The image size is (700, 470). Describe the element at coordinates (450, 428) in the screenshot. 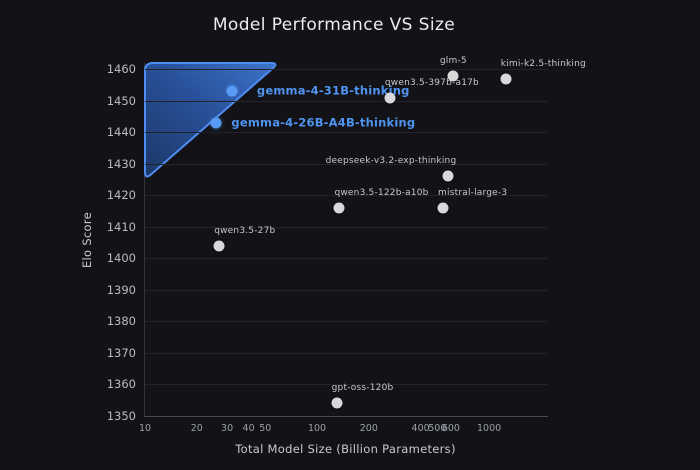

I see `x-tick-label: 600` at that location.